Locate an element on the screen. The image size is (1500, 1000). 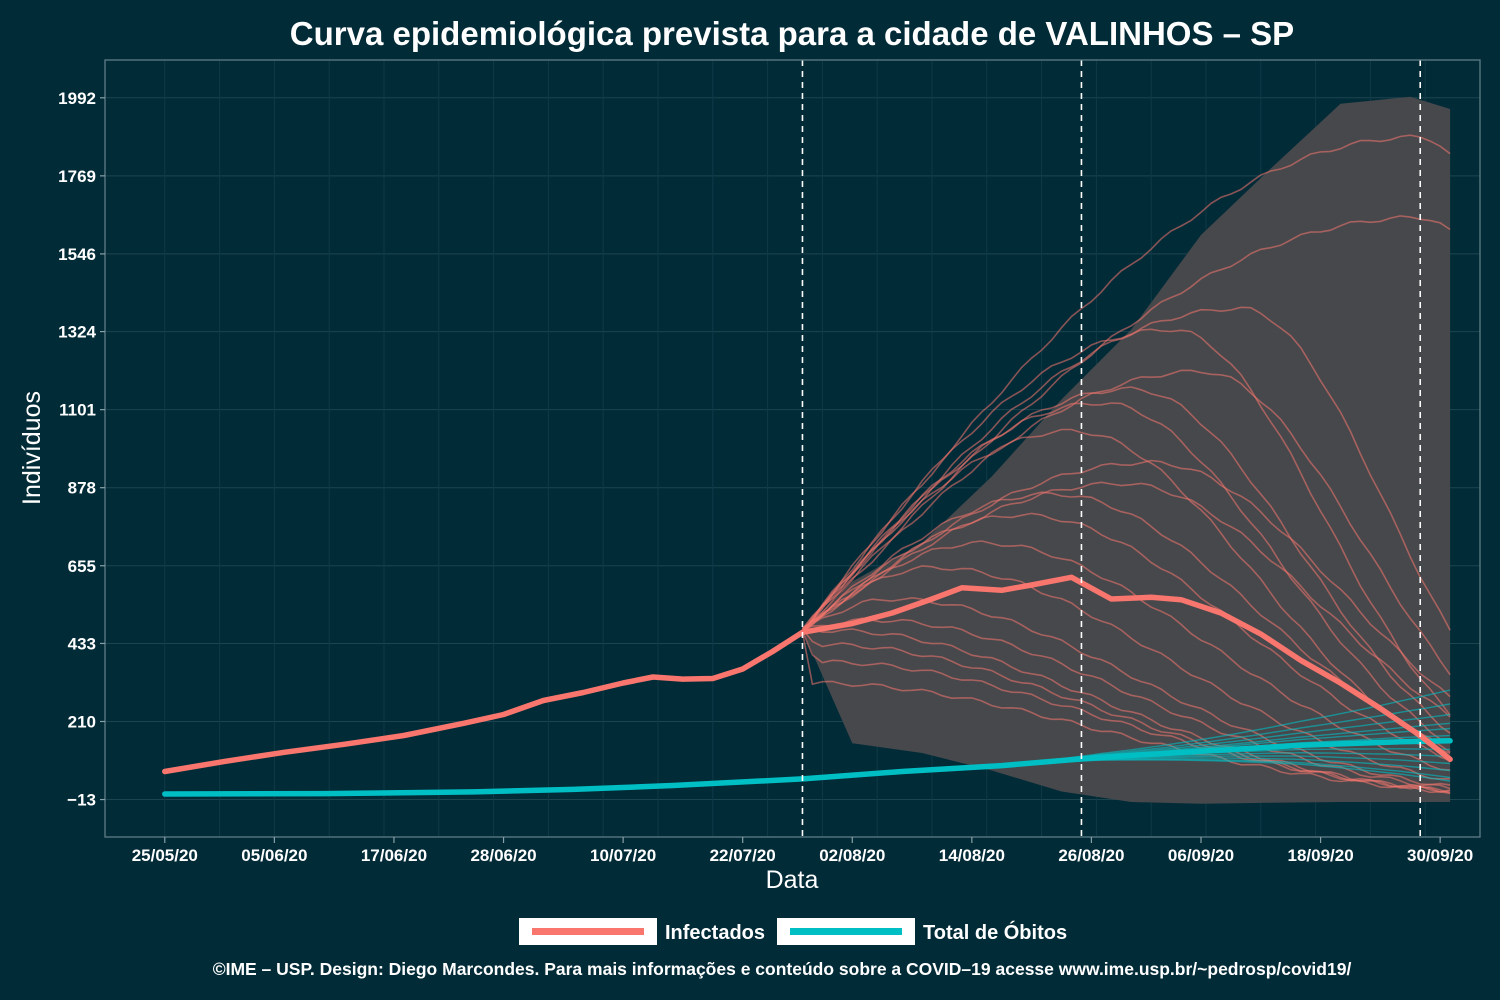
x-tick-label: 22/07/20 is located at coordinates (743, 855).